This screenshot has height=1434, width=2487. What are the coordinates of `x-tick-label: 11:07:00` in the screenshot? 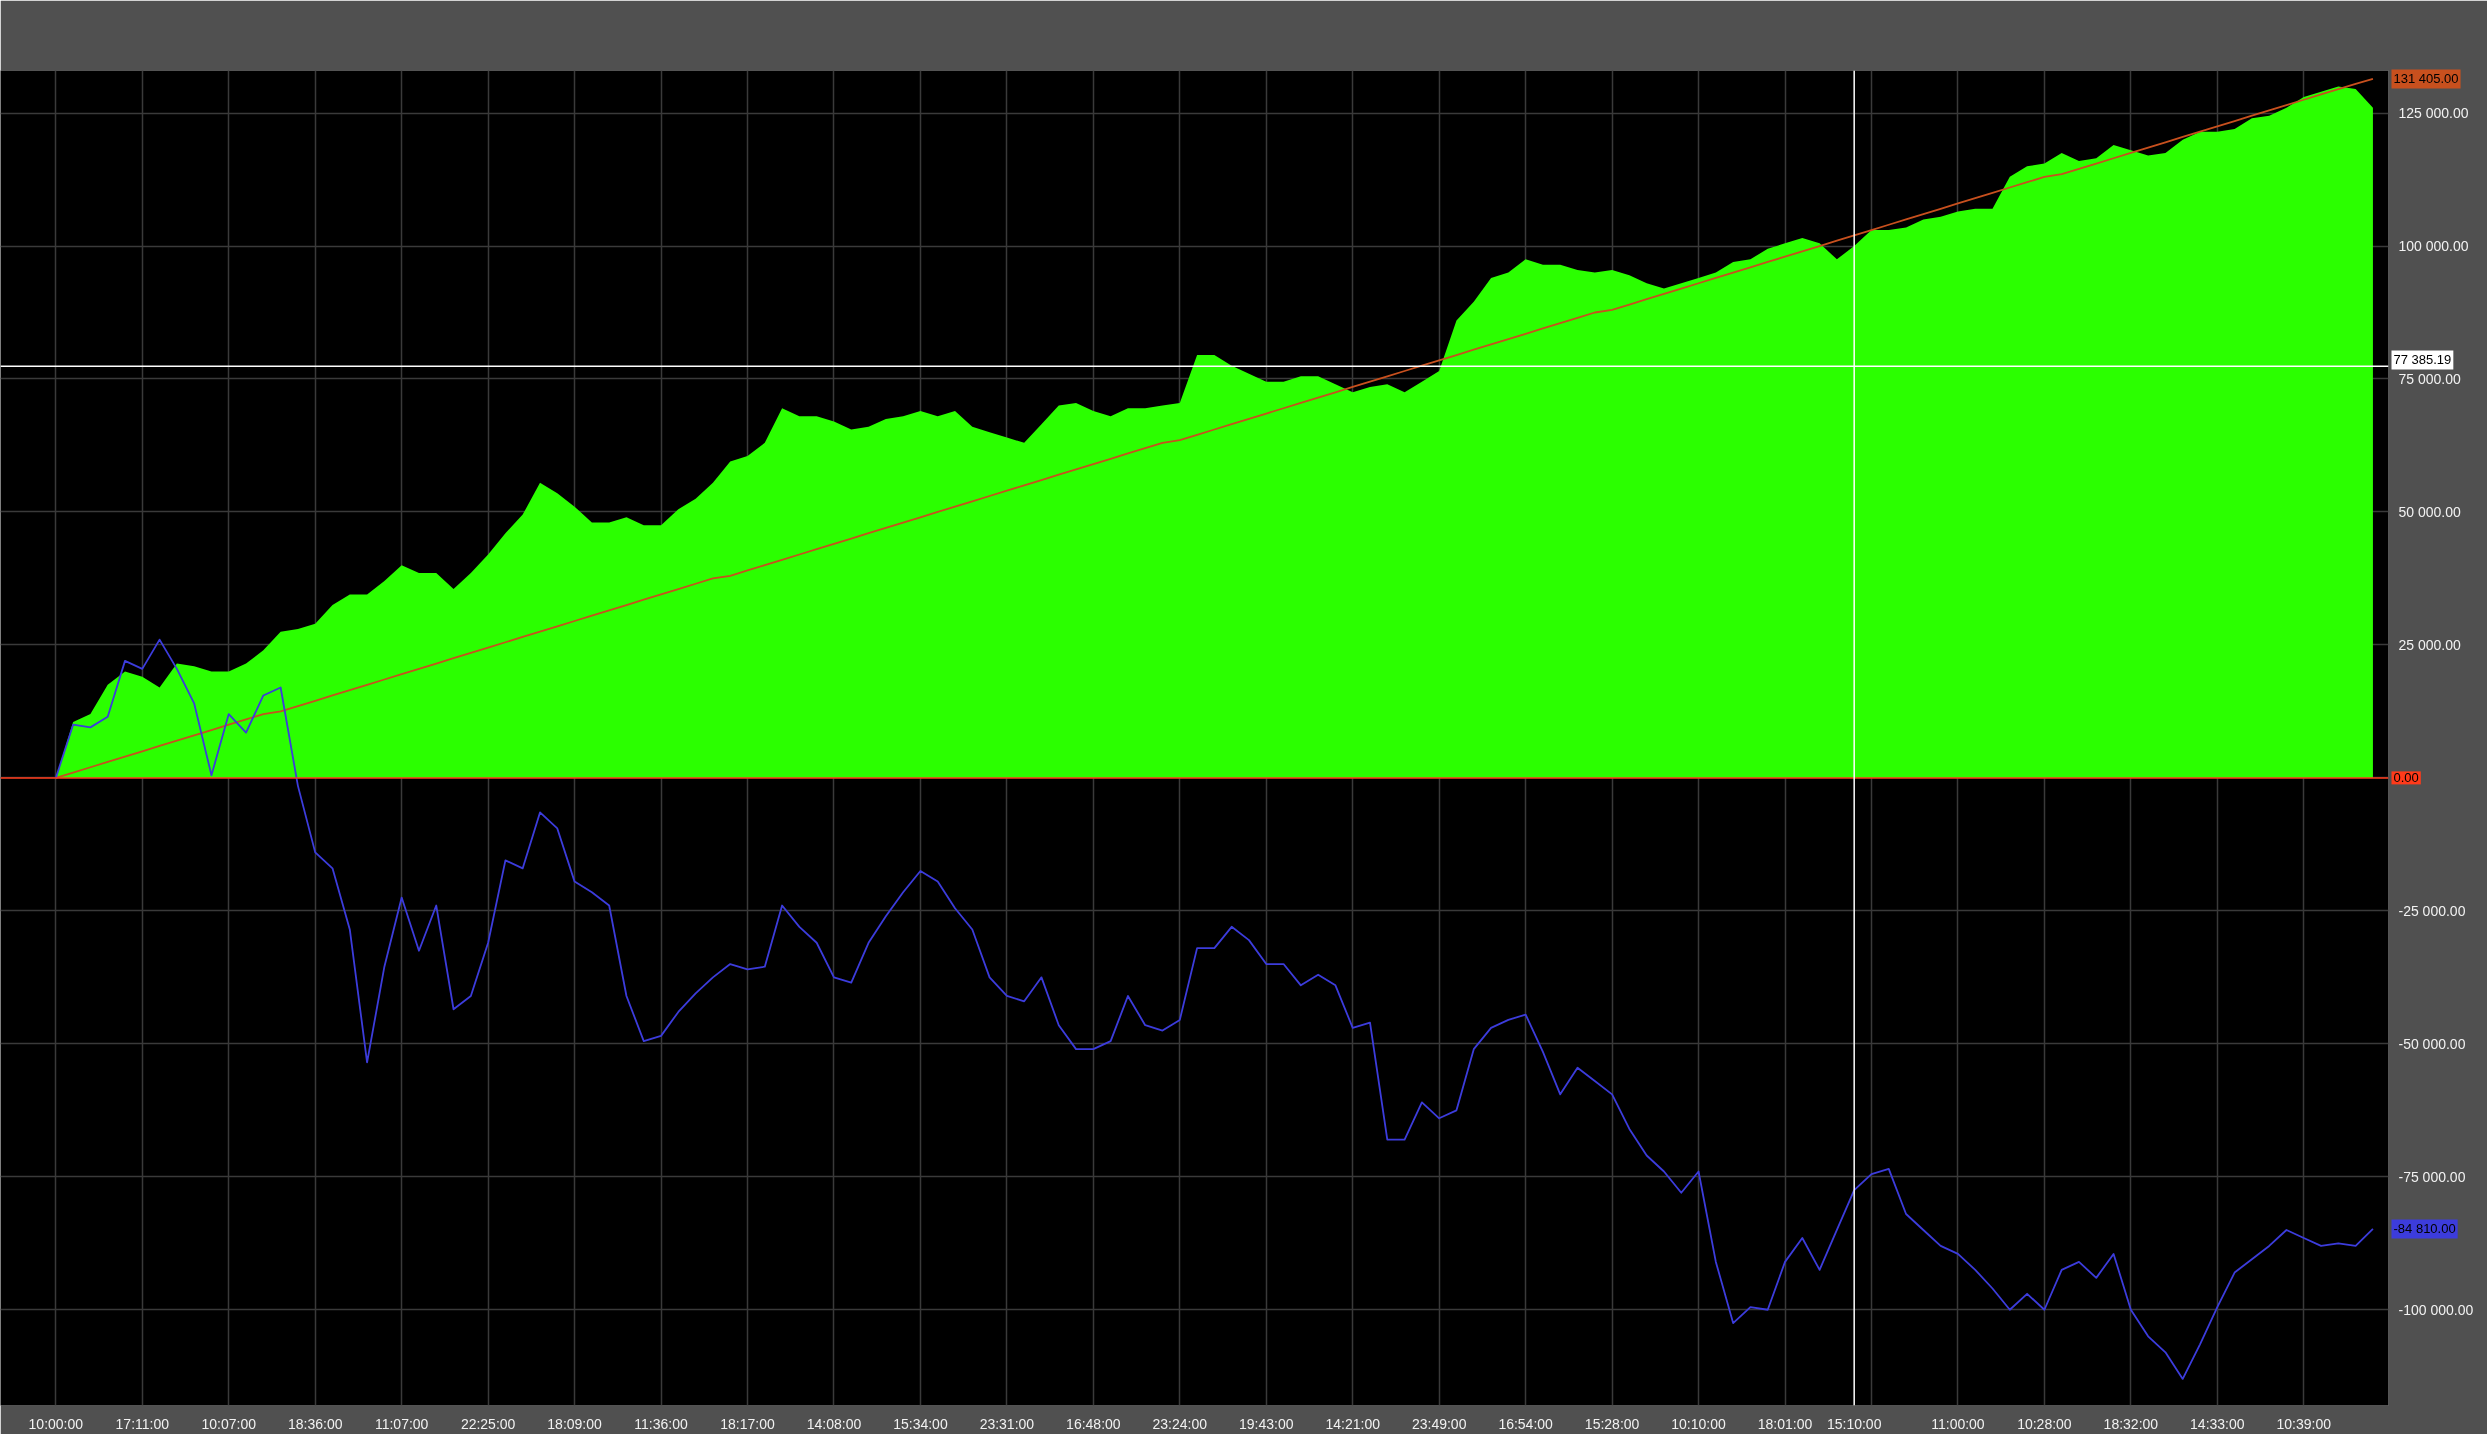 It's located at (401, 1423).